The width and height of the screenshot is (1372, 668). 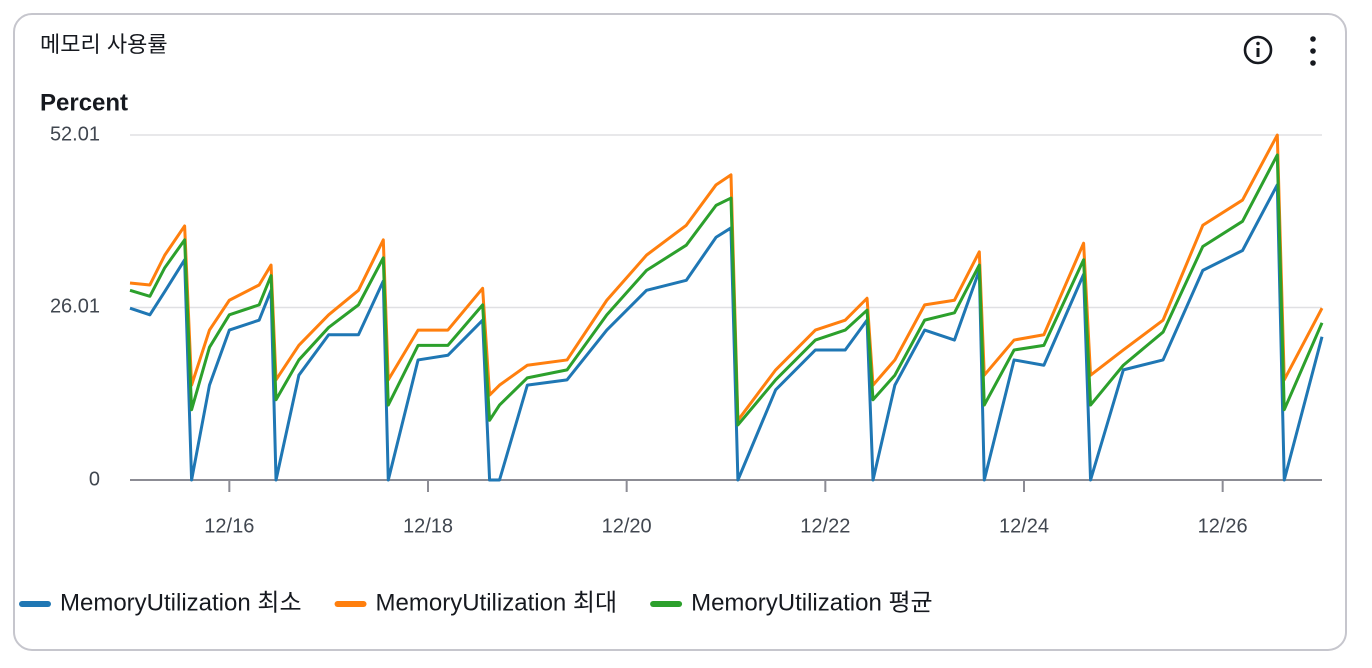 I want to click on x-tick-label: 12/16, so click(x=229, y=526).